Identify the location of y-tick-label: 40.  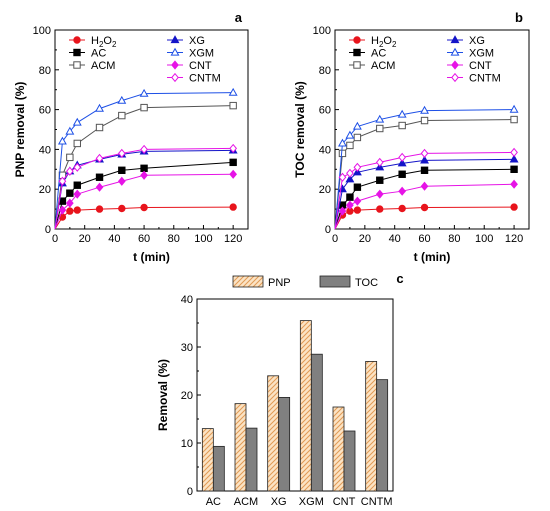
(325, 150).